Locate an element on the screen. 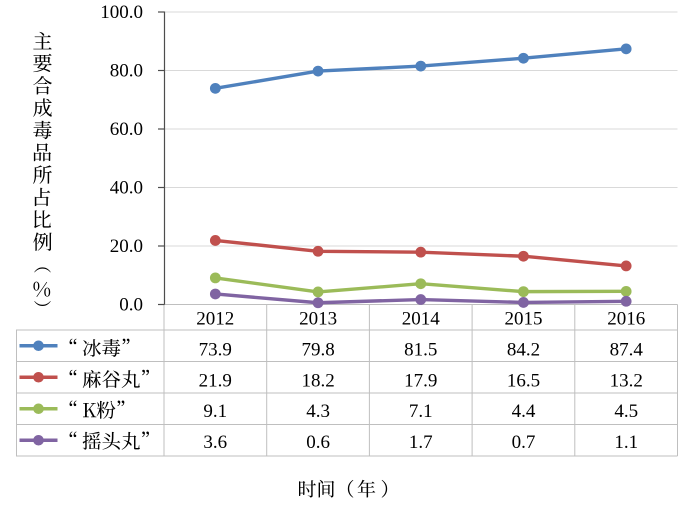 This screenshot has height=507, width=698. svg-text: 40.0 is located at coordinates (126, 188).